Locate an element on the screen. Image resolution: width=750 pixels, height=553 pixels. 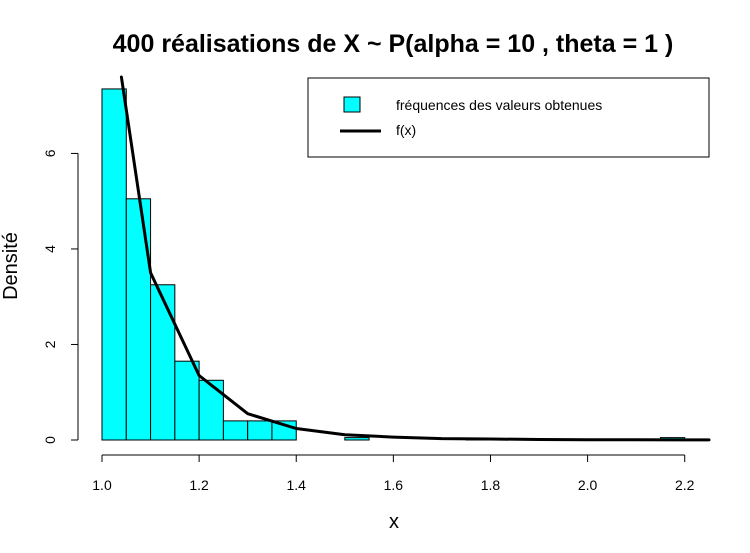
y-tick-label-0: 0 is located at coordinates (50, 440).